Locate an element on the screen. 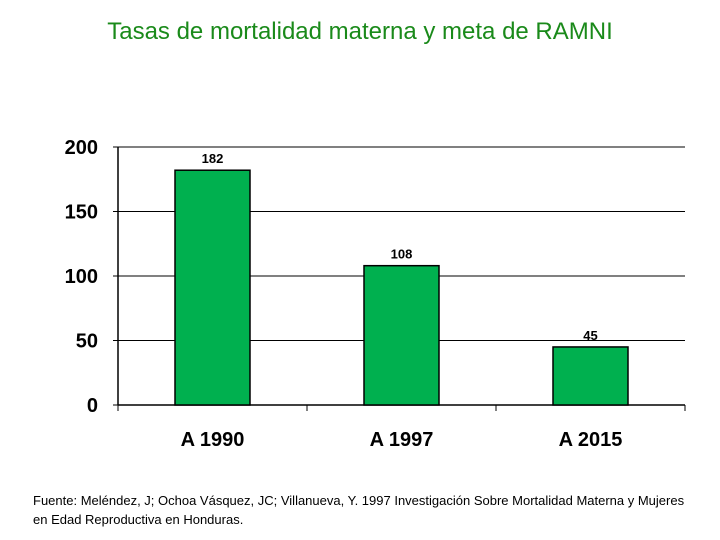 Image resolution: width=720 pixels, height=540 pixels. y-tick-label: 100 is located at coordinates (81, 277).